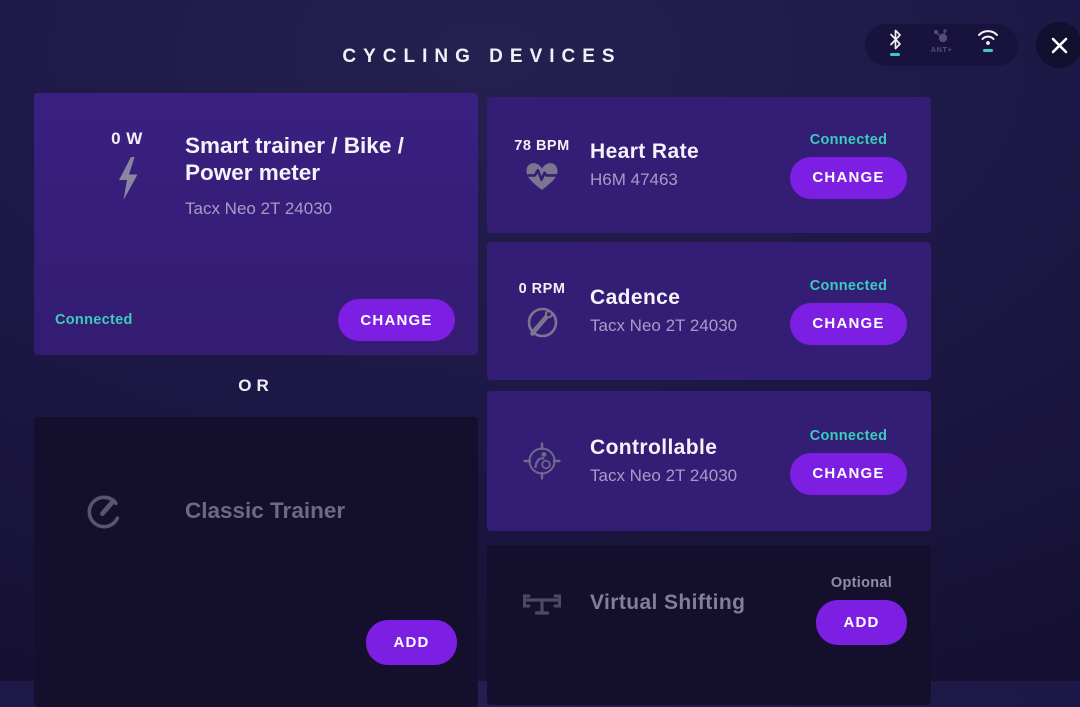  I want to click on smart-trainer-device: Tacx Neo 2T 24030, so click(259, 208).